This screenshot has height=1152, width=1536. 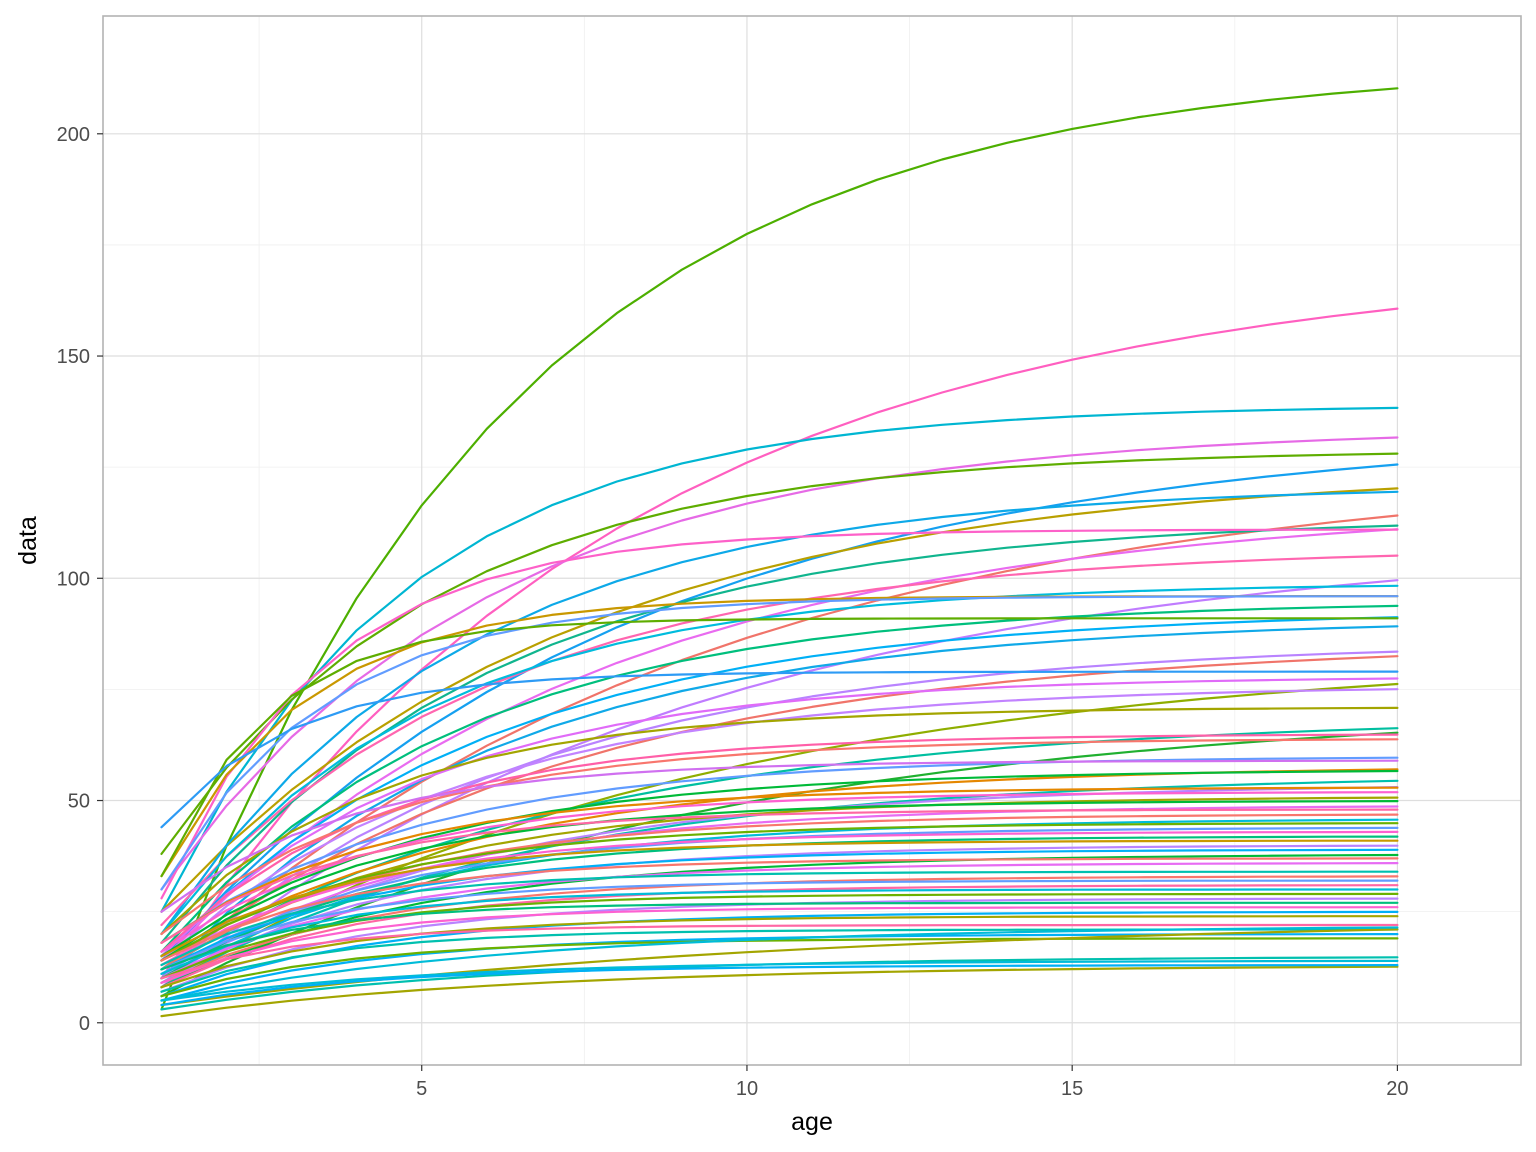 I want to click on x-axis-title: age, so click(x=812, y=1122).